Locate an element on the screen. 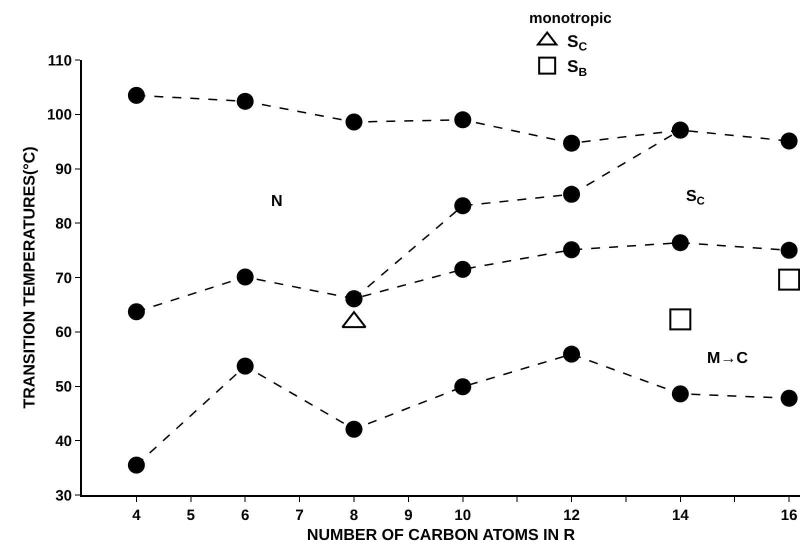 The width and height of the screenshot is (804, 547). annotation: M→C is located at coordinates (727, 358).